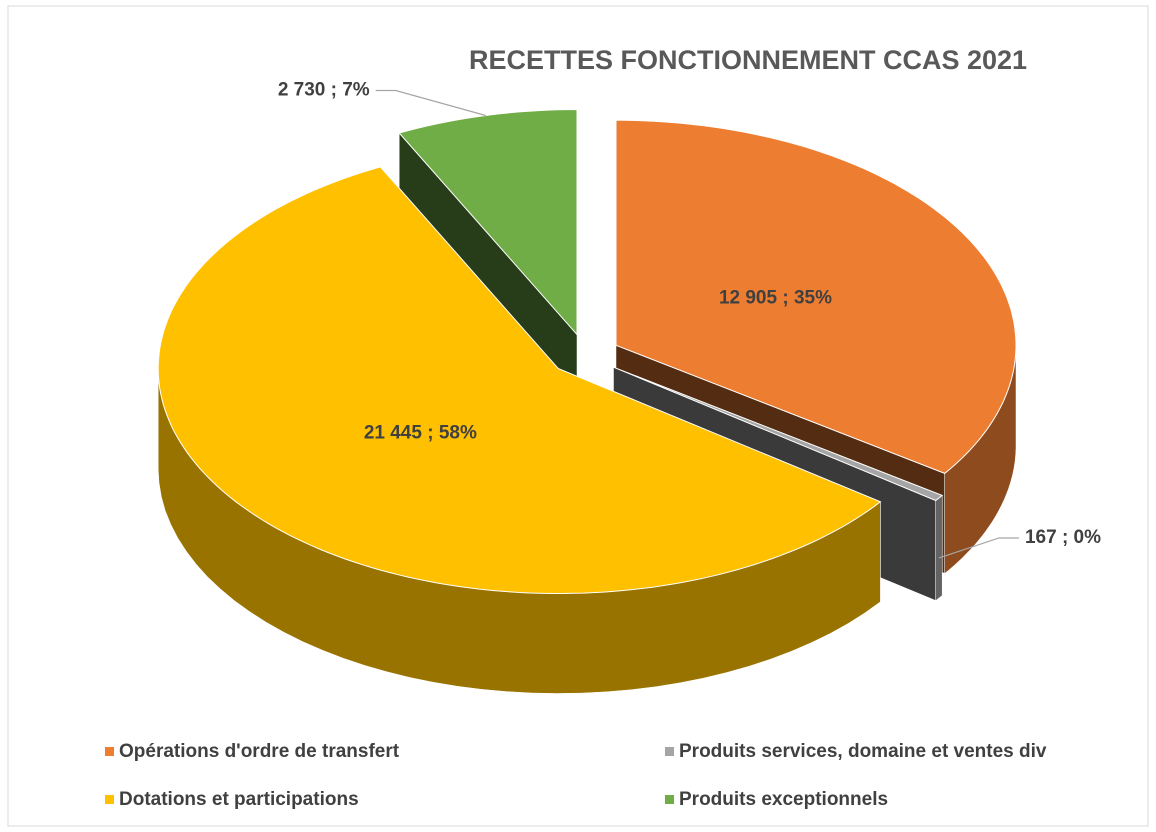  Describe the element at coordinates (324, 90) in the screenshot. I see `data-label: 2 730 ; 7%` at that location.